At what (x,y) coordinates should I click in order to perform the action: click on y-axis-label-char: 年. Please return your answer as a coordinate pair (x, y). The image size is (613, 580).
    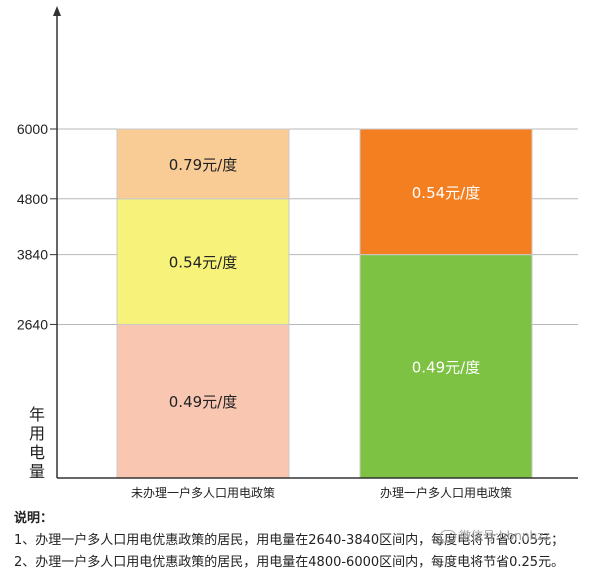
    Looking at the image, I should click on (37, 414).